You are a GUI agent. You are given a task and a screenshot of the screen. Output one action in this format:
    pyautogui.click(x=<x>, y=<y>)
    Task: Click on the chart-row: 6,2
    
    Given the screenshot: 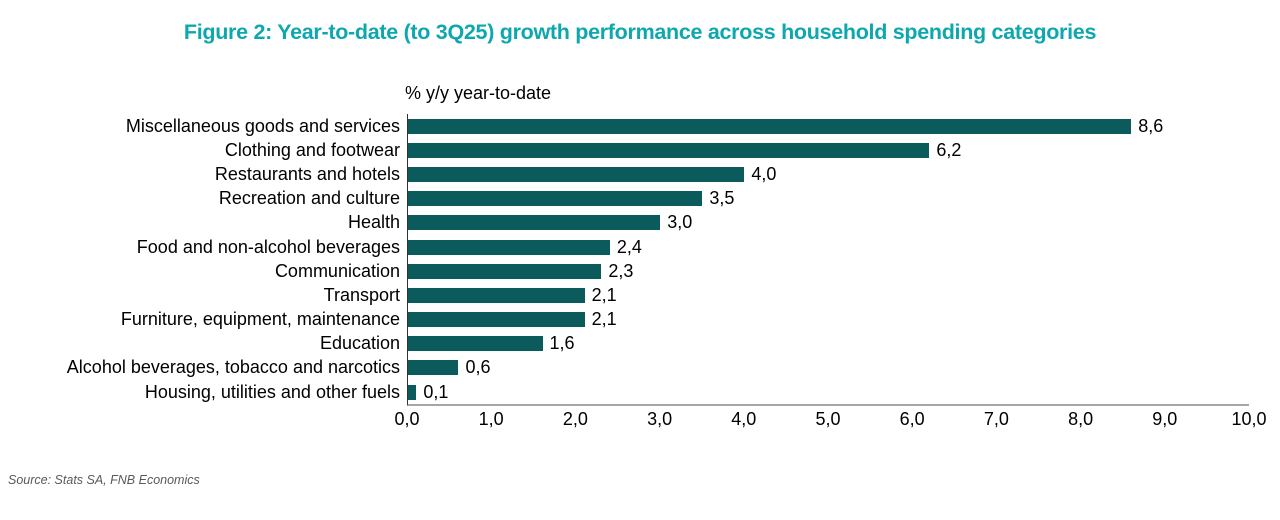 What is the action you would take?
    pyautogui.click(x=828, y=150)
    